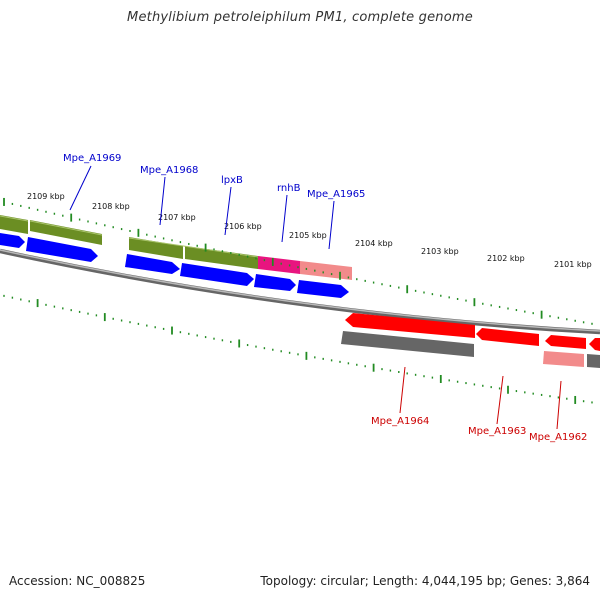 The height and width of the screenshot is (600, 600). Describe the element at coordinates (232, 180) in the screenshot. I see `gene-label: lpxB` at that location.